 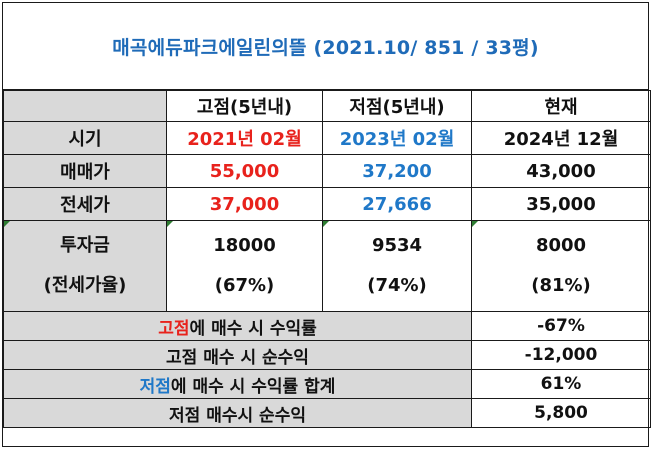 What do you see at coordinates (244, 204) in the screenshot?
I see `jeonse-high-cell: 37,000` at bounding box center [244, 204].